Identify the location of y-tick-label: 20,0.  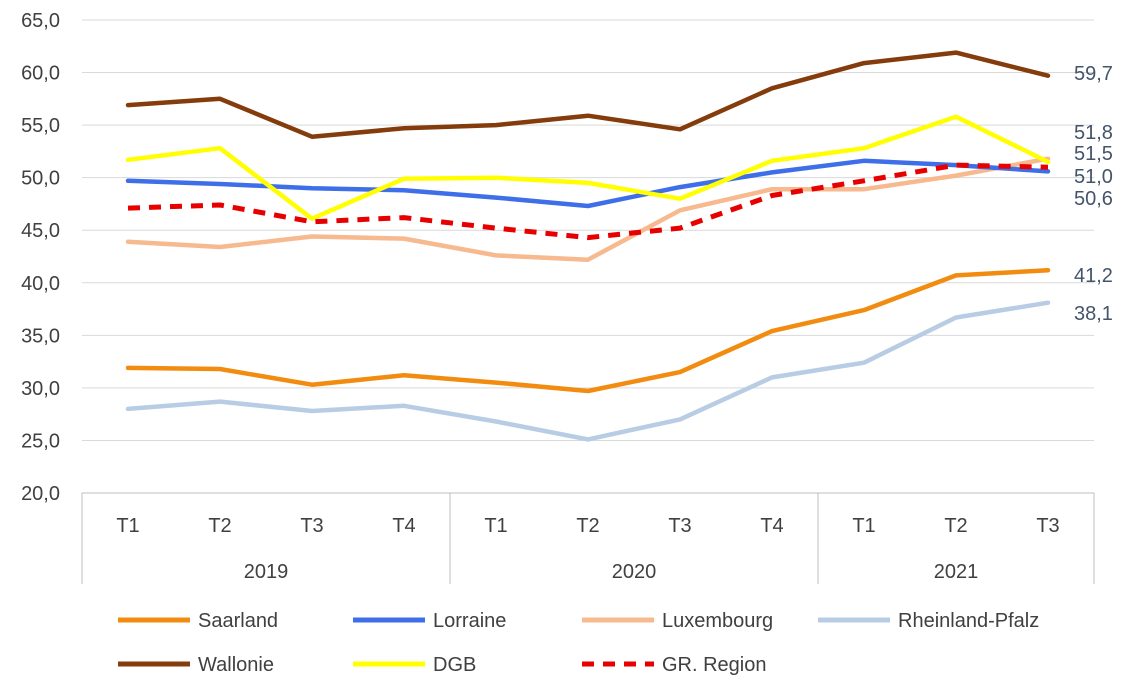
(40, 494).